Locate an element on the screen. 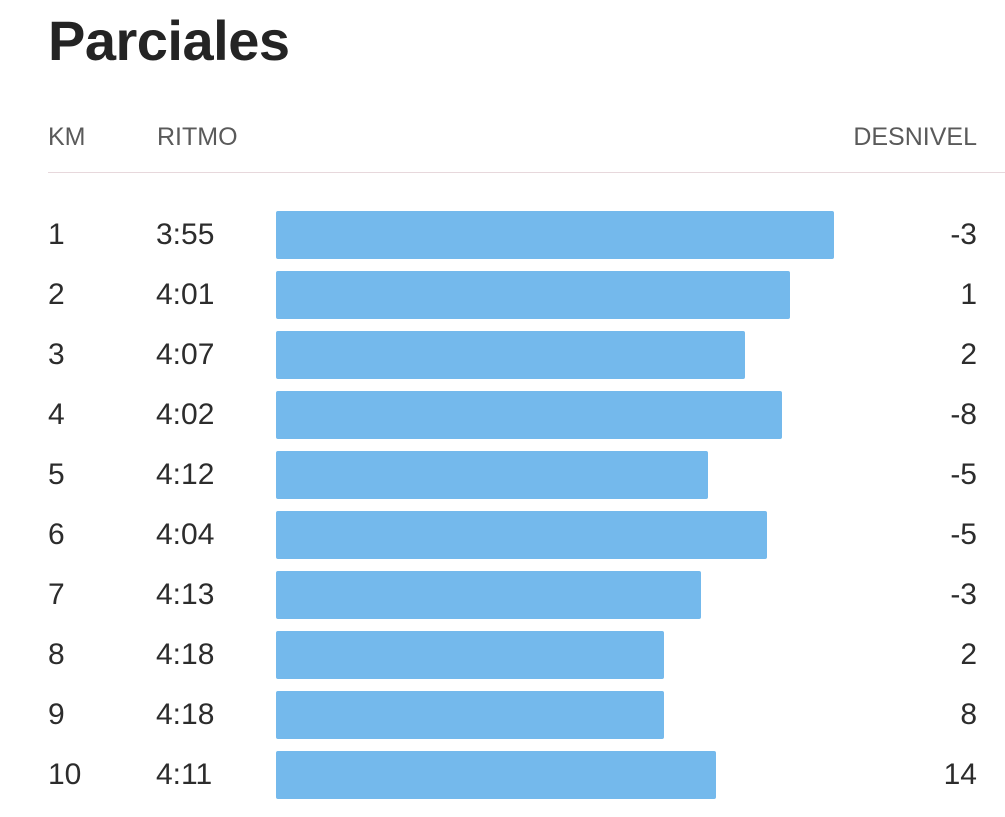 The height and width of the screenshot is (817, 1005). split-pace: 4:13 is located at coordinates (185, 594).